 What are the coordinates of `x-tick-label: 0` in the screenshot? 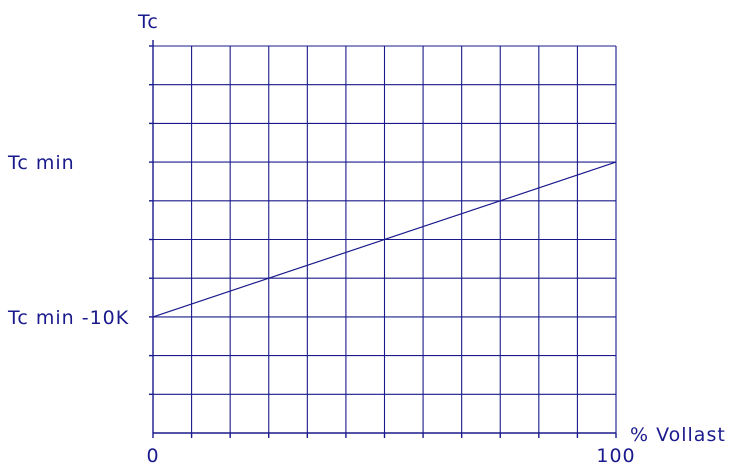 It's located at (152, 455).